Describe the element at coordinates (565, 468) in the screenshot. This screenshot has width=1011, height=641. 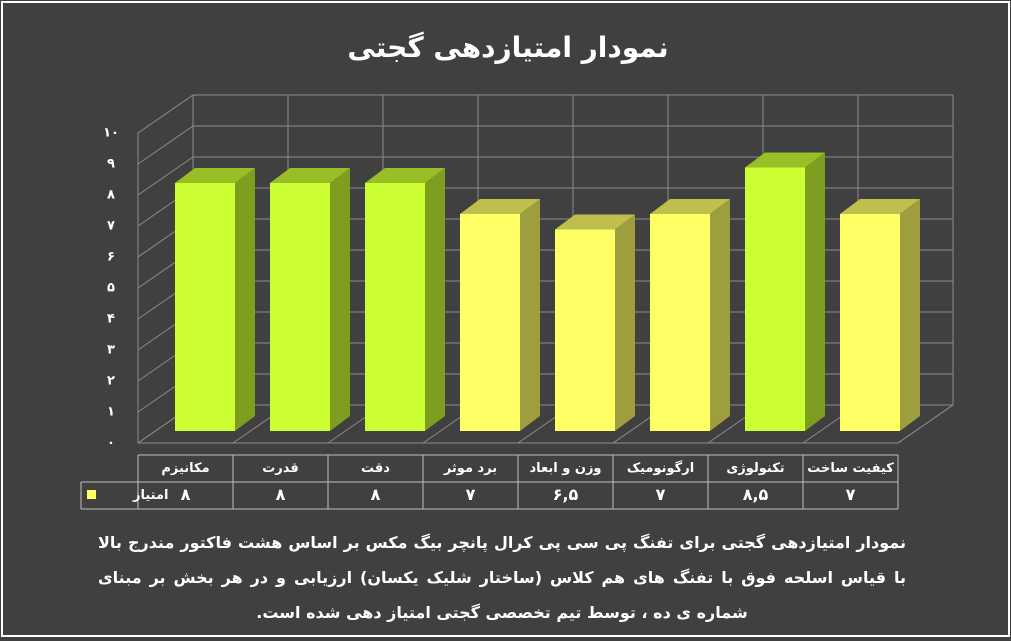
I see `x-tick-label: وزن و ابعاد` at that location.